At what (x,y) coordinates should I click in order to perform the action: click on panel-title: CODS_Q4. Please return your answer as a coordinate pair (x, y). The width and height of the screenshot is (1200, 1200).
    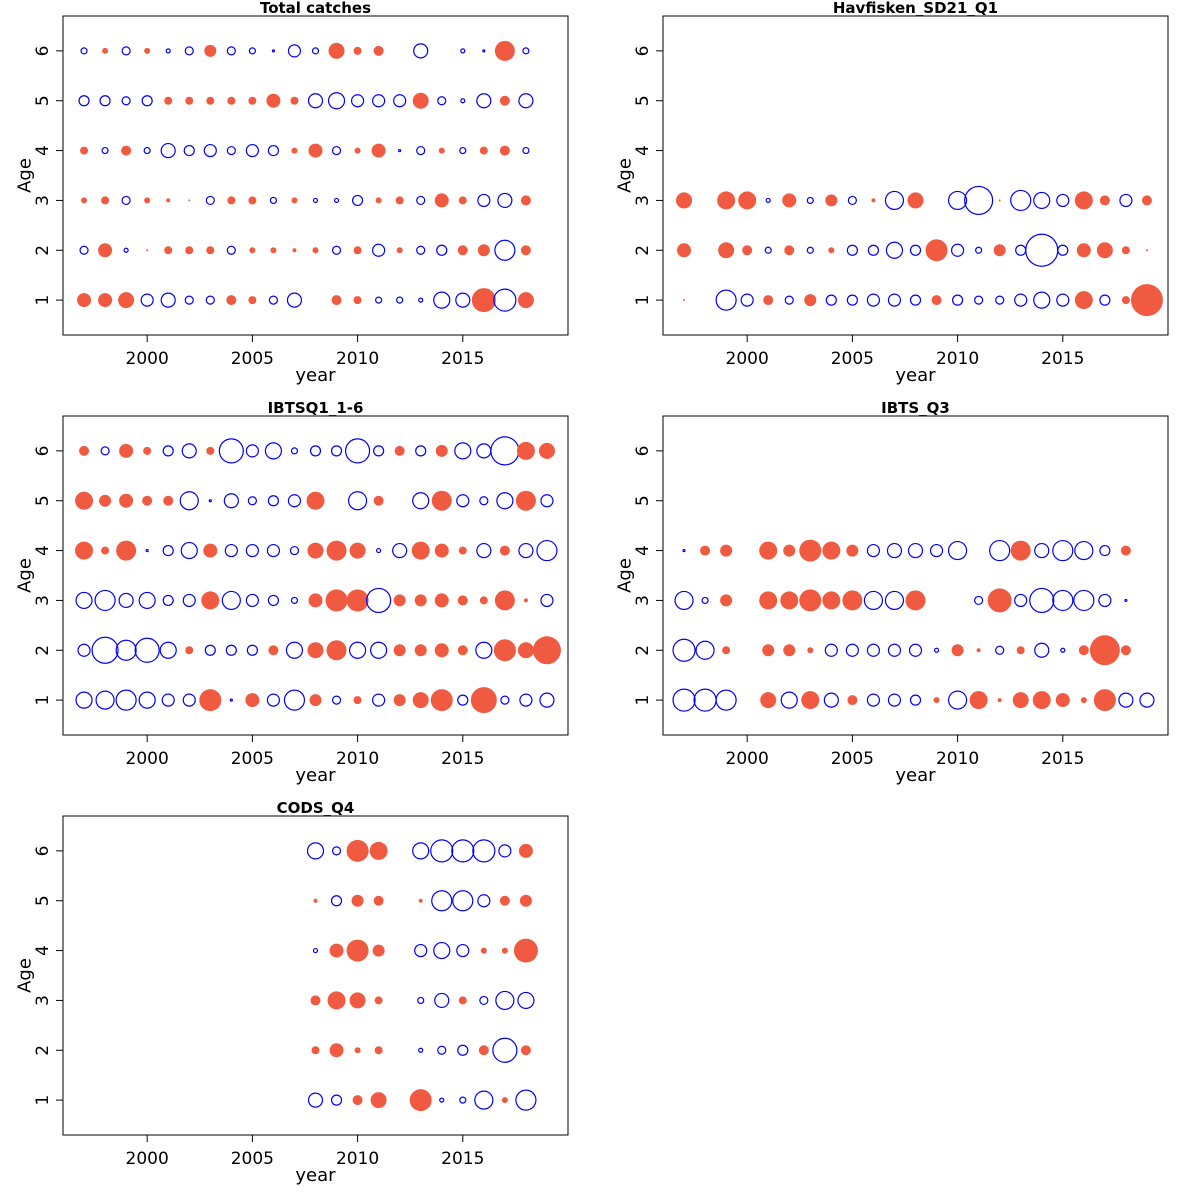
    Looking at the image, I should click on (316, 808).